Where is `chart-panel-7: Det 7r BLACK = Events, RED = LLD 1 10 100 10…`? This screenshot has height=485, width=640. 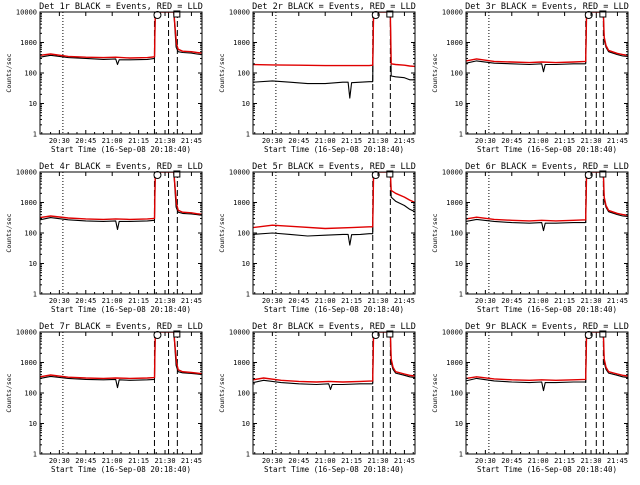 chart-panel-7: Det 7r BLACK = Events, RED = LLD 1 10 100 10… is located at coordinates (104, 398).